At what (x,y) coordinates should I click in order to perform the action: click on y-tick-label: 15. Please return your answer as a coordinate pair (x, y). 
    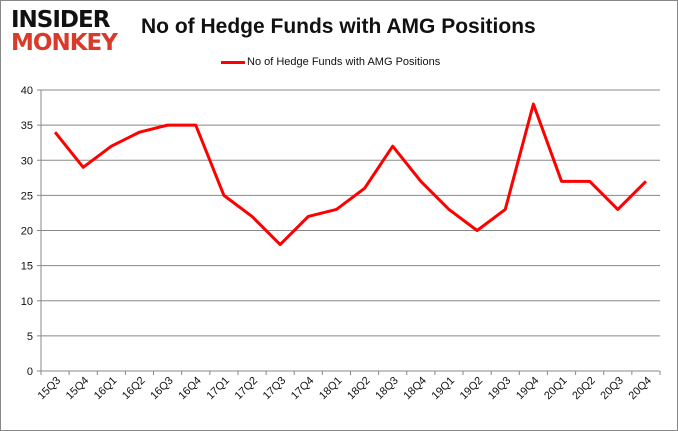
    Looking at the image, I should click on (27, 267).